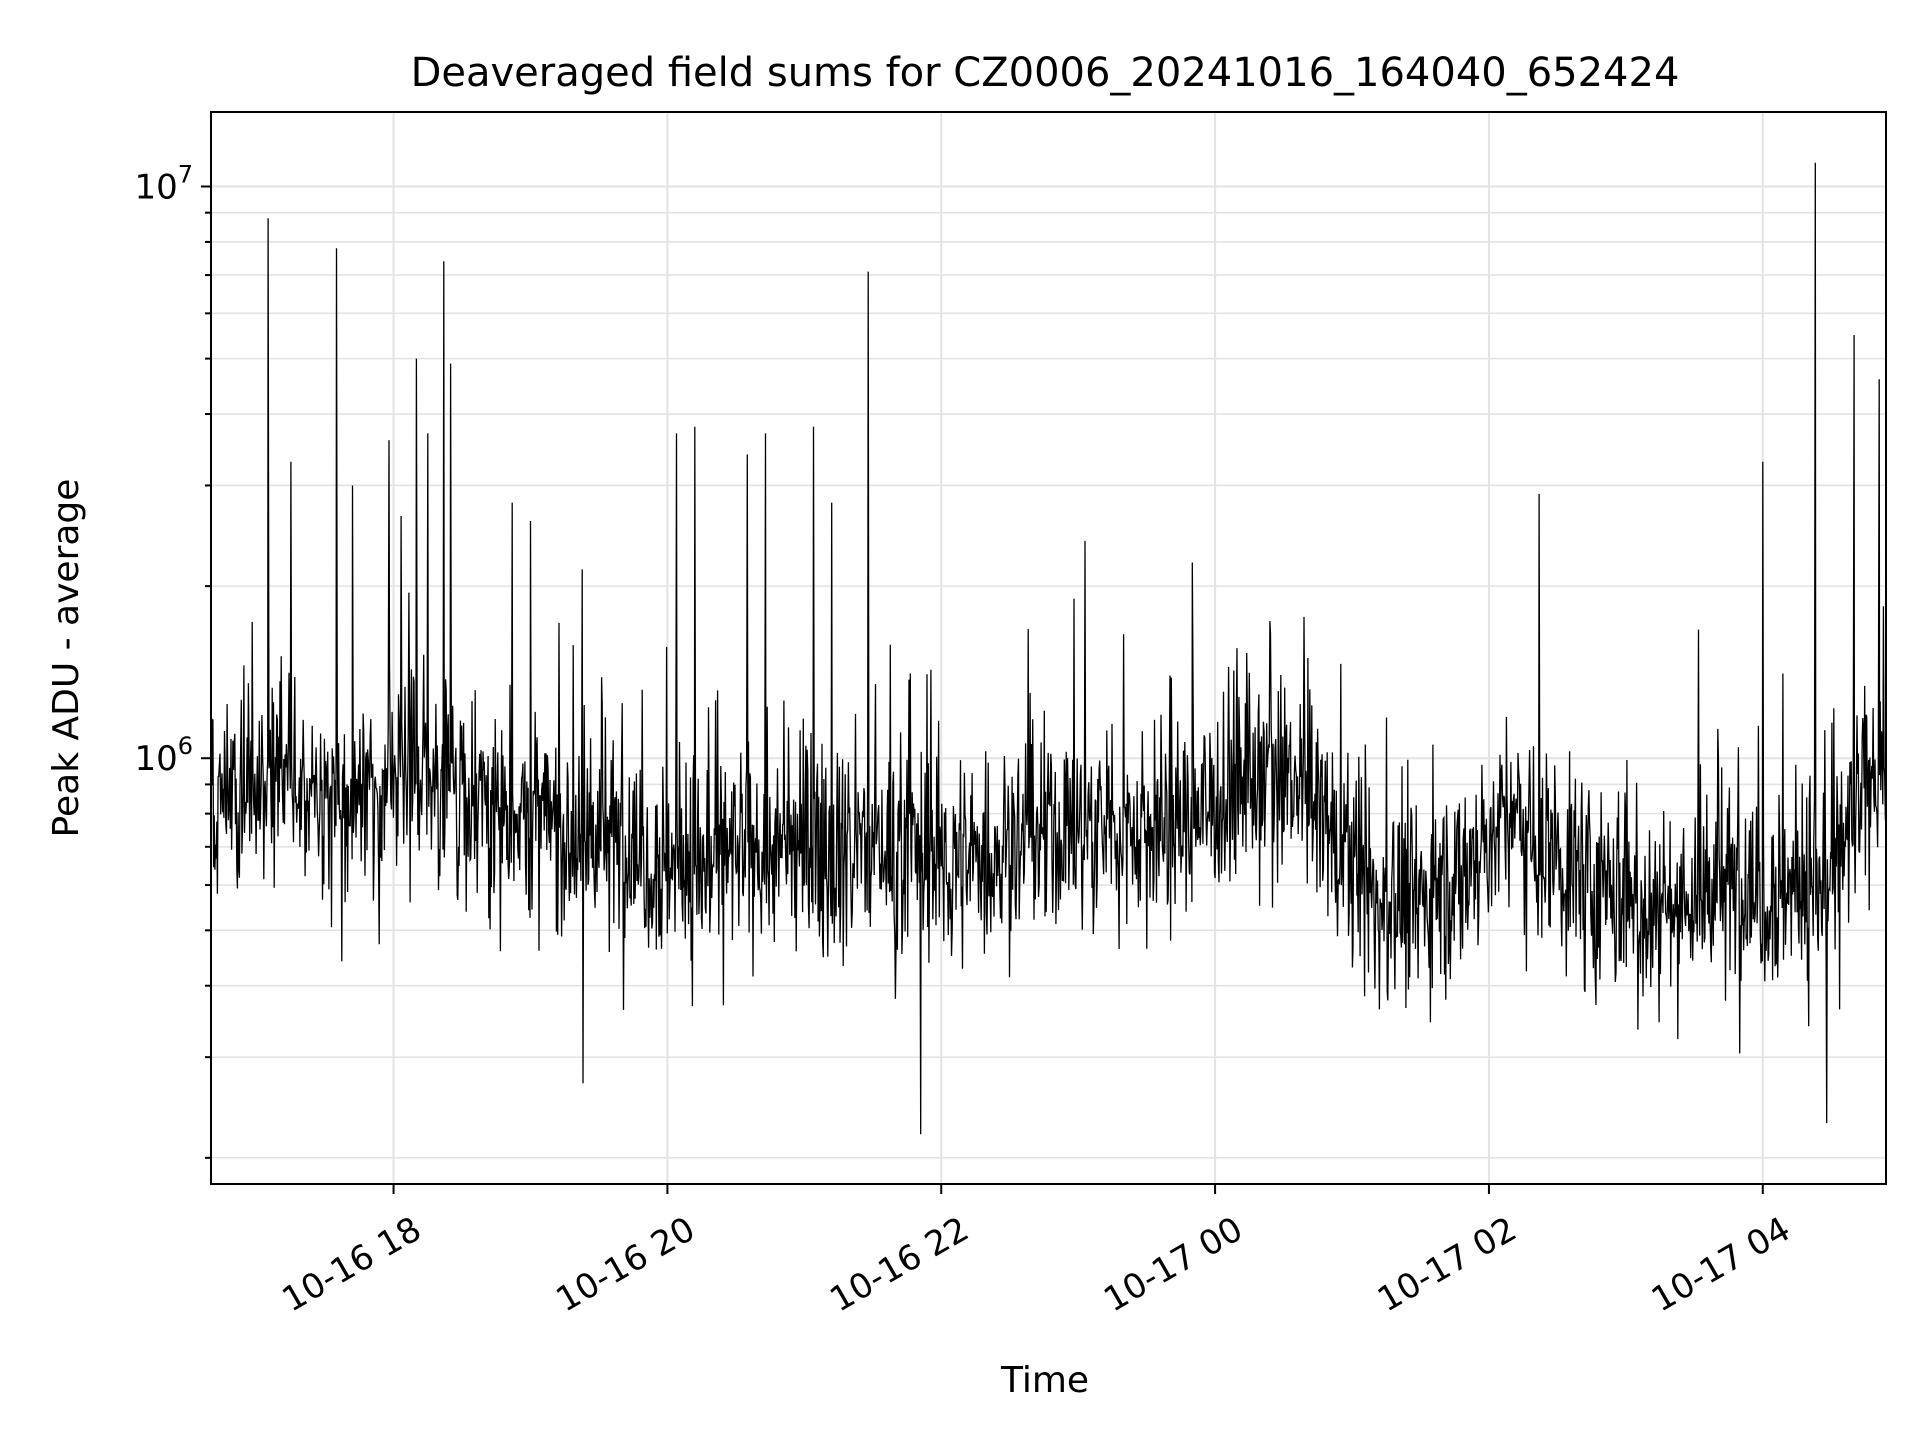  Describe the element at coordinates (1044, 1380) in the screenshot. I see `x-axis-label: Time` at that location.